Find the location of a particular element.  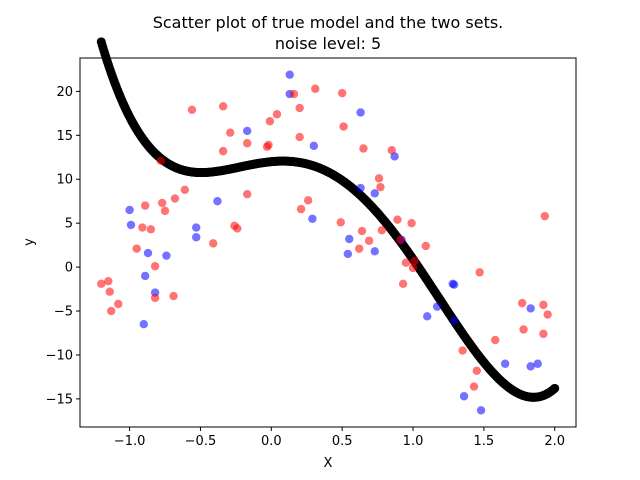

x-axis-label: X is located at coordinates (328, 463).